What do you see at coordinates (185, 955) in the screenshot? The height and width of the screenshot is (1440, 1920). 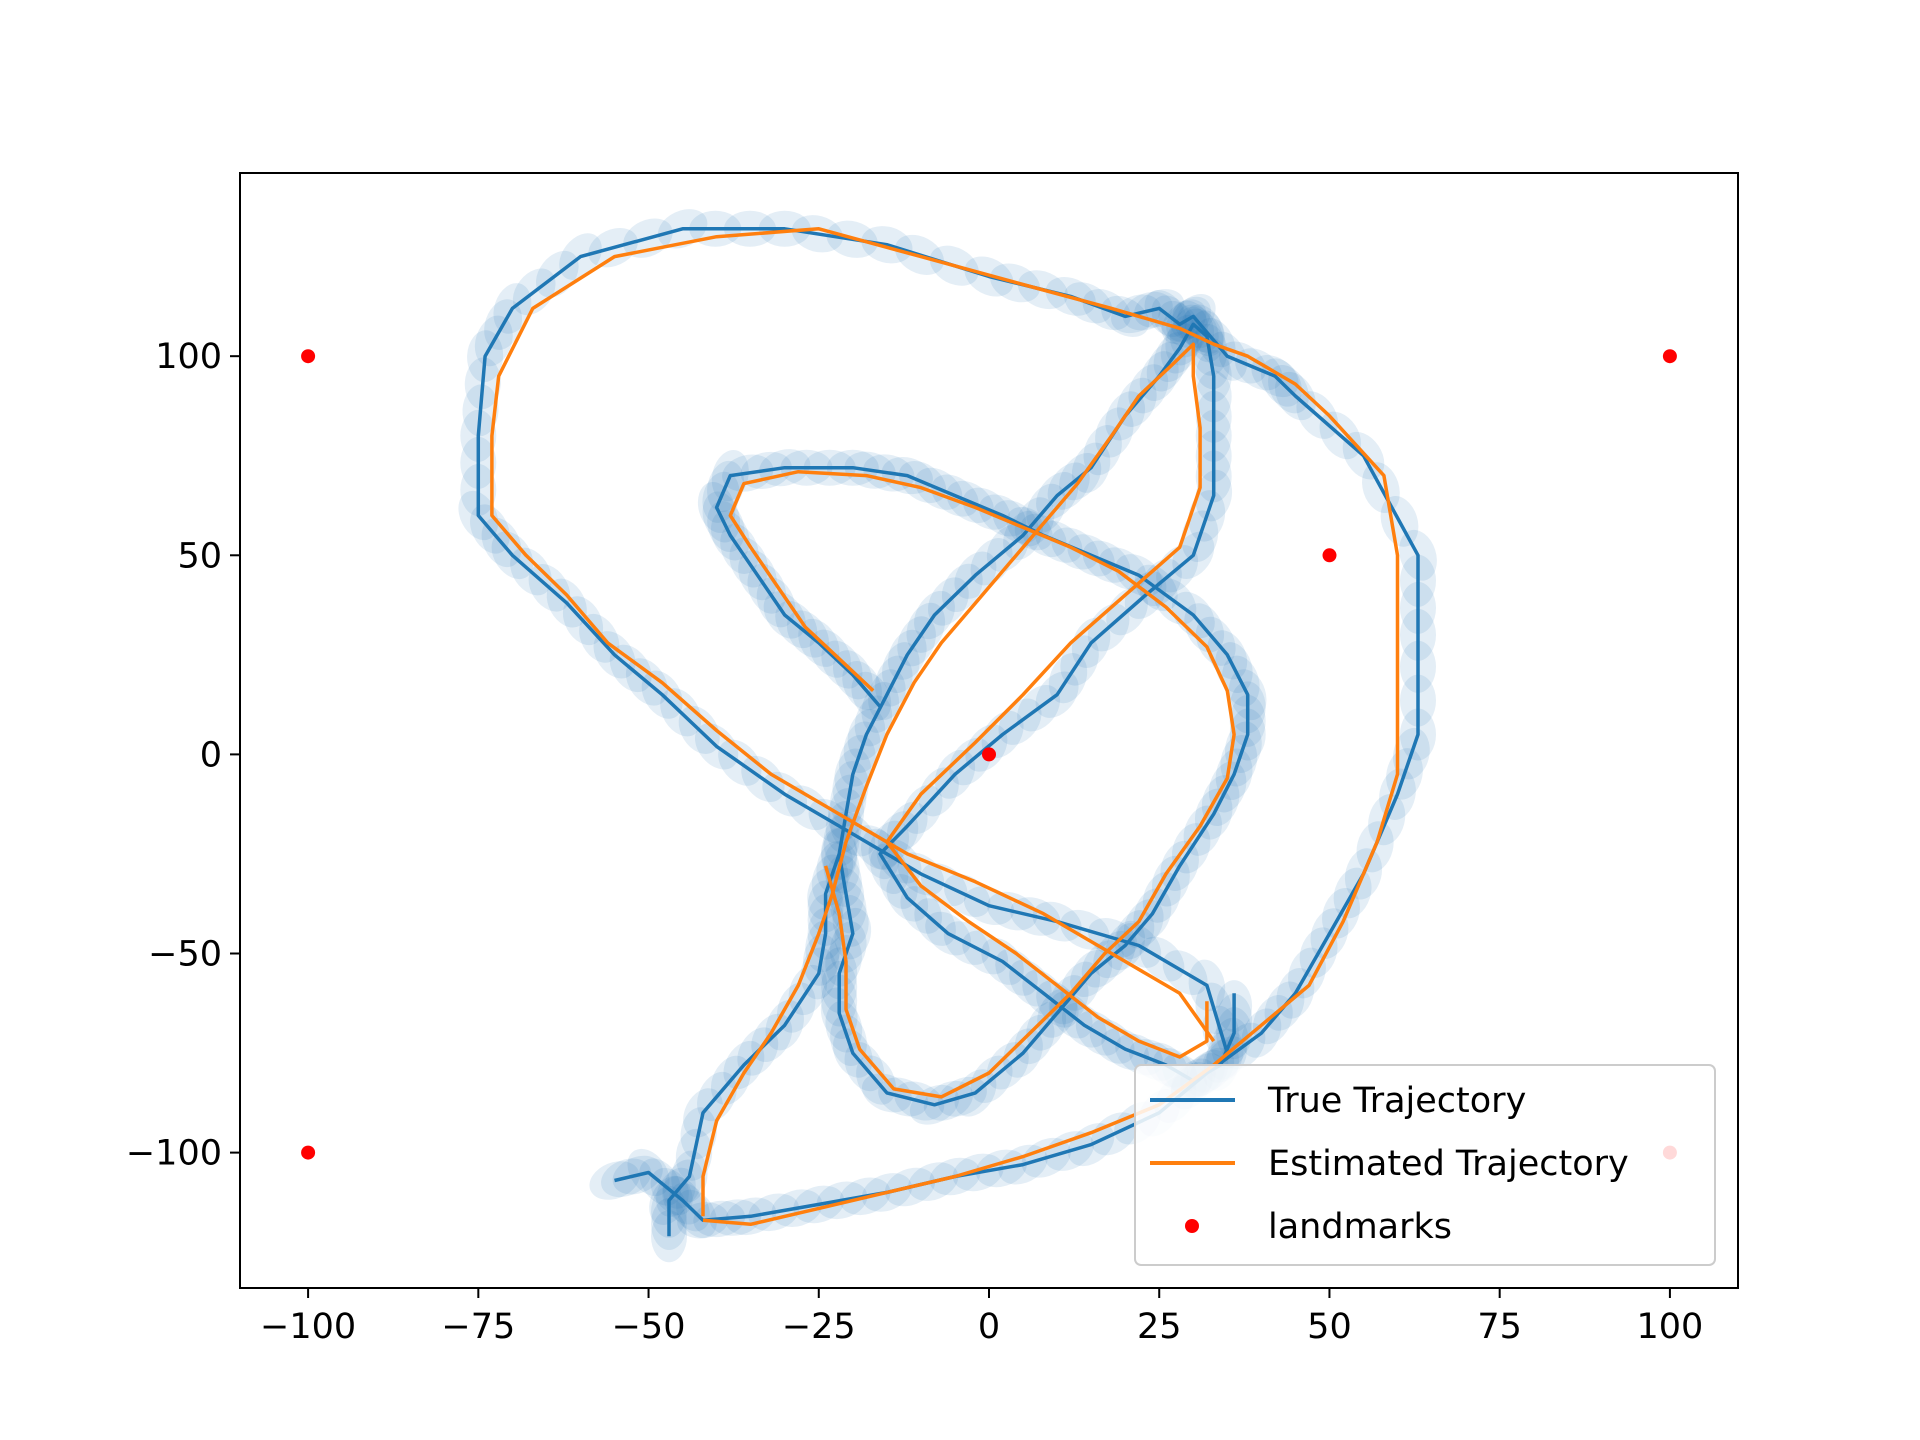 I see `y-tick-label: −50` at bounding box center [185, 955].